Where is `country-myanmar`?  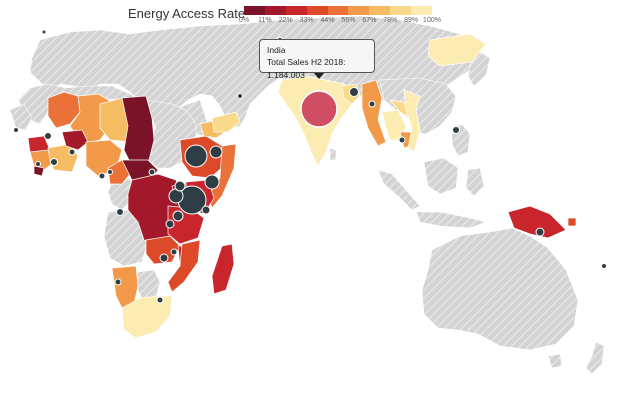 country-myanmar is located at coordinates (374, 113).